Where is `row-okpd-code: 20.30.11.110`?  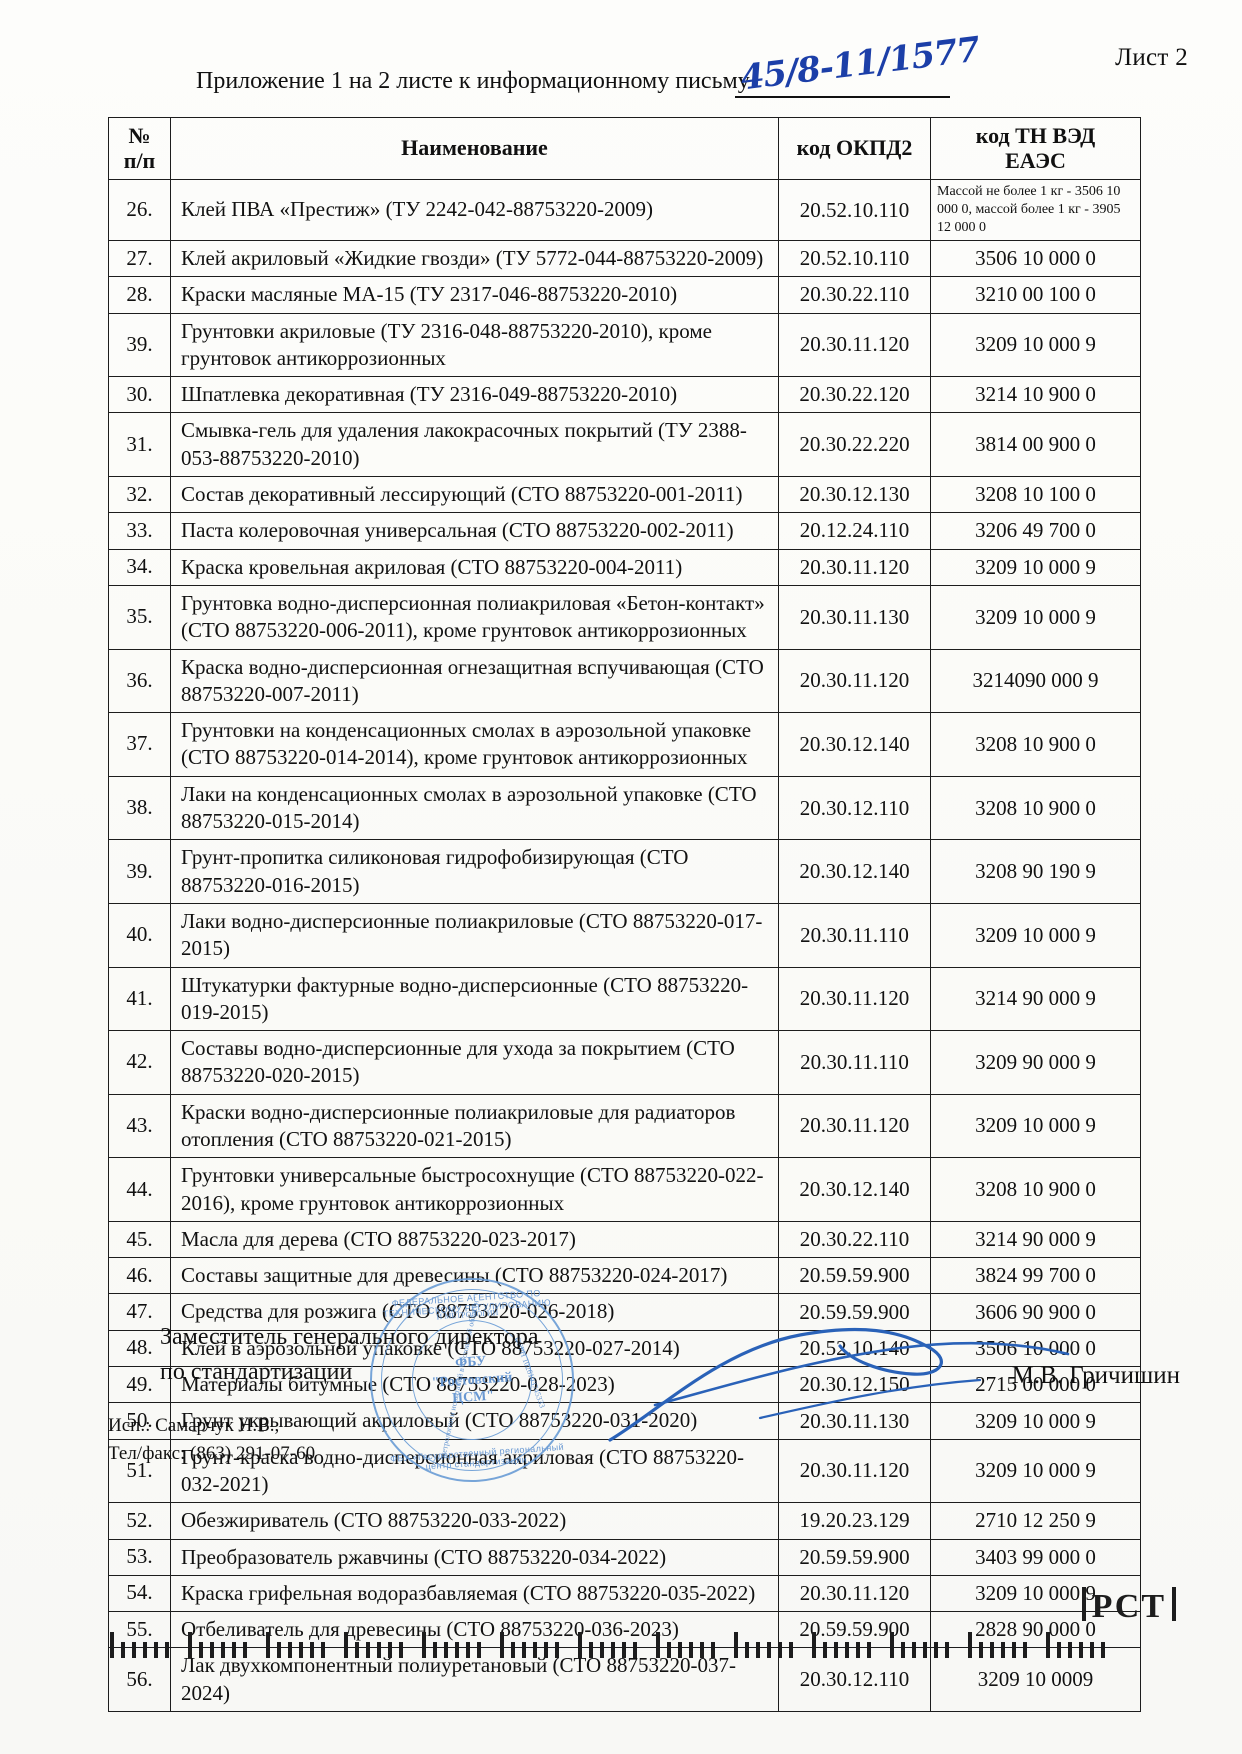 row-okpd-code: 20.30.11.110 is located at coordinates (854, 1062).